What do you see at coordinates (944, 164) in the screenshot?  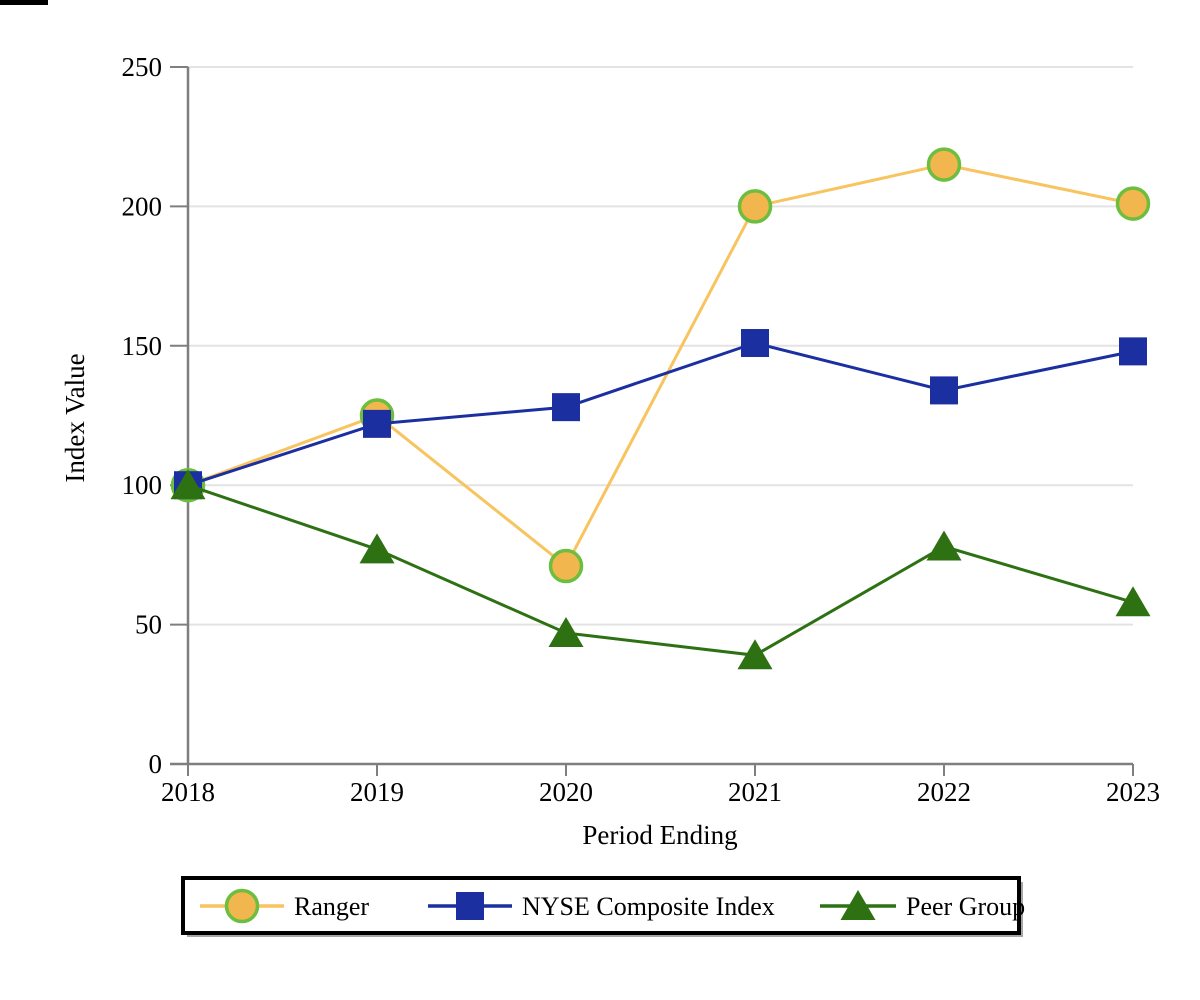 I see `marker-ranger-2022` at bounding box center [944, 164].